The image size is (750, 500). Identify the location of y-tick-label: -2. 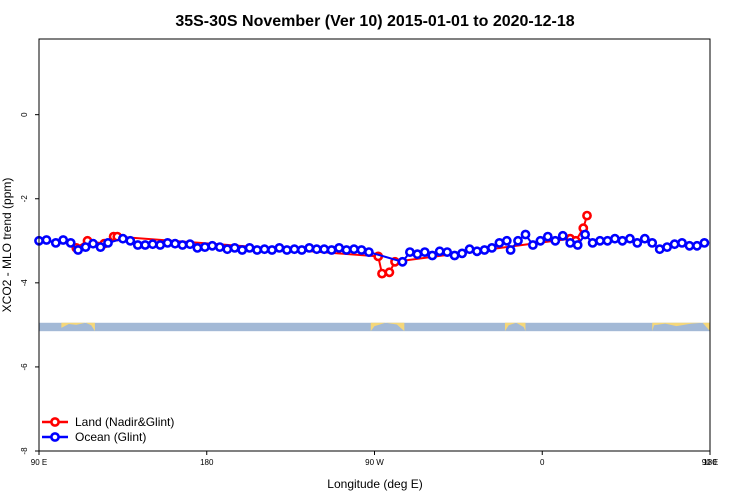
(24, 199).